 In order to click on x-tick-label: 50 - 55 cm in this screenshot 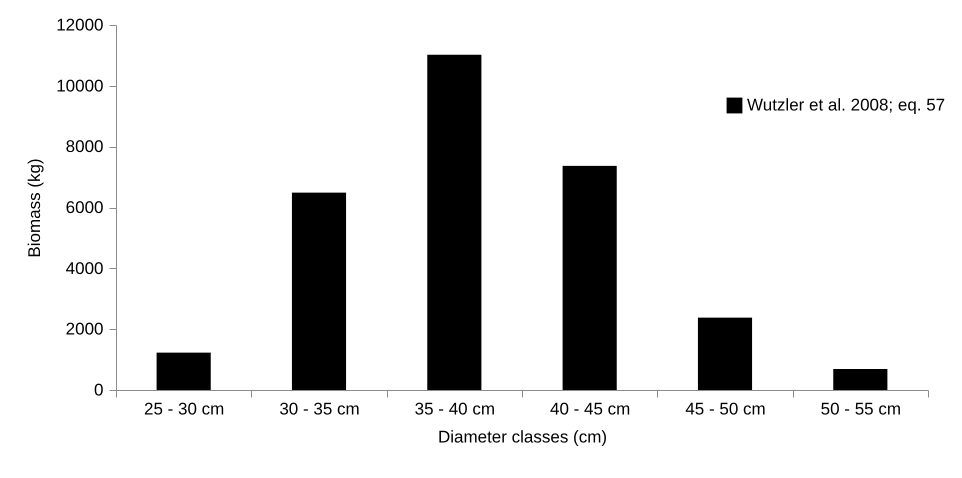, I will do `click(860, 409)`.